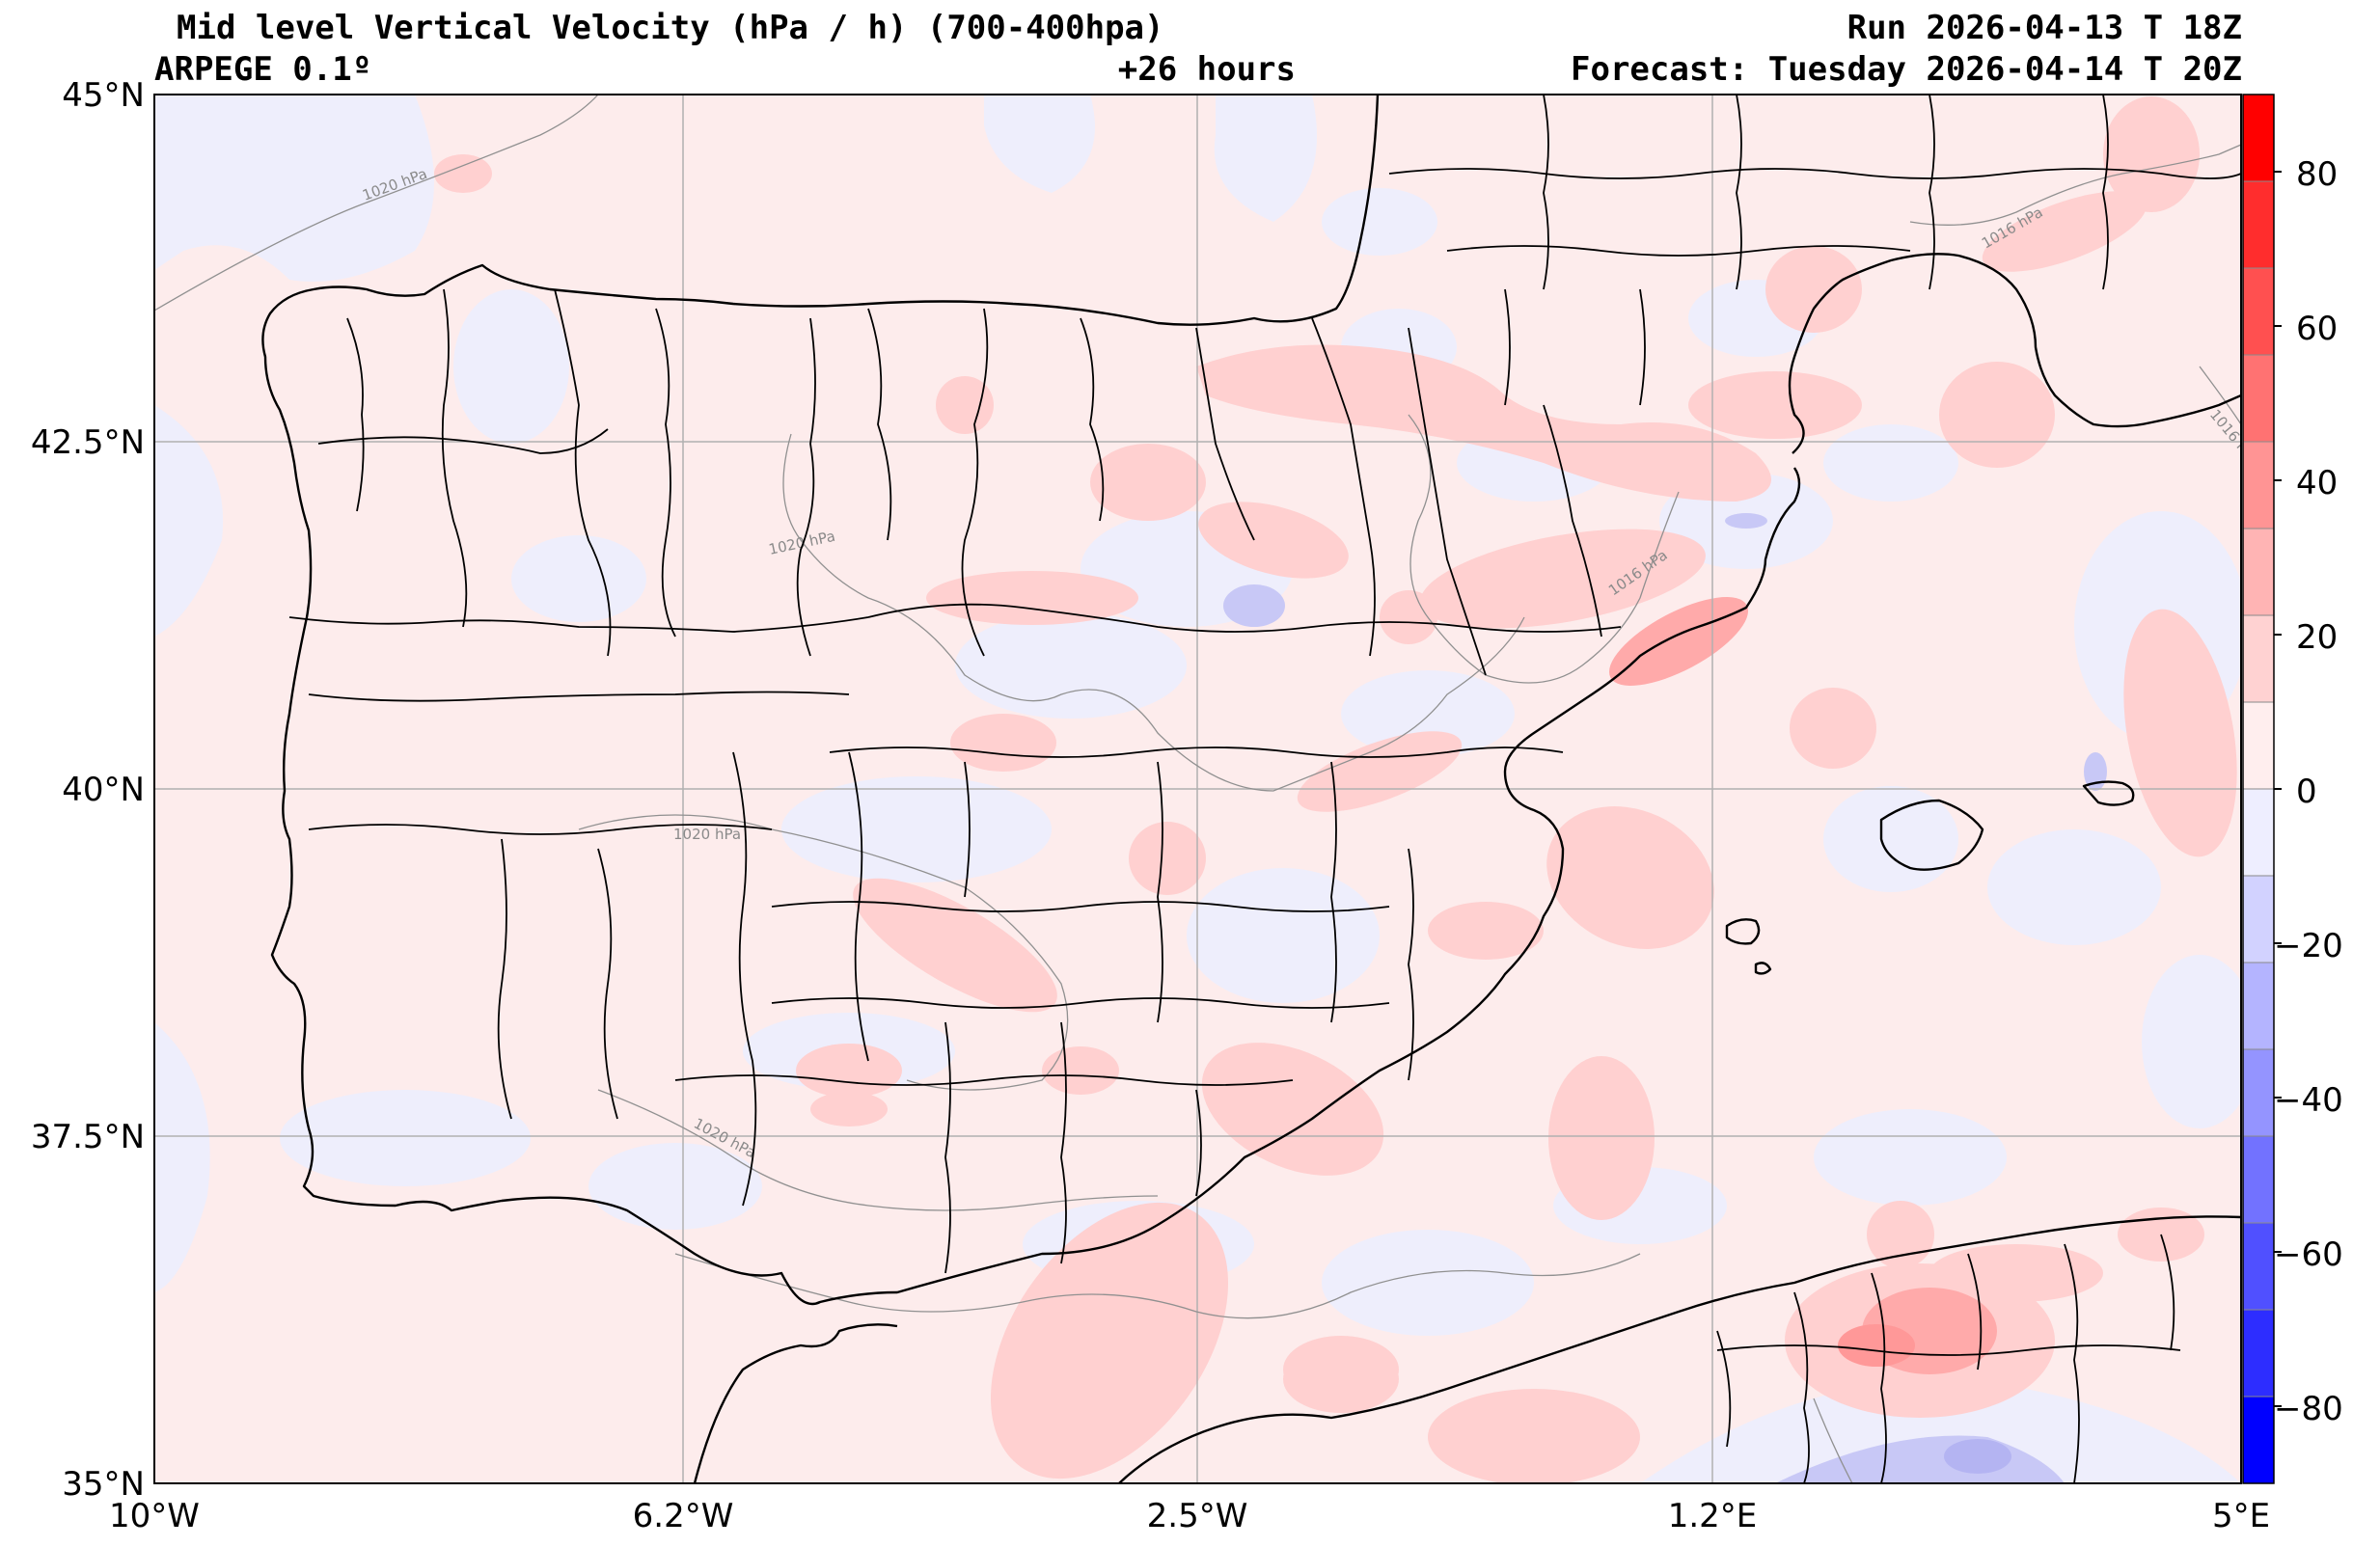 This screenshot has height=1547, width=2380. I want to click on colorbar-tick-label: 0, so click(2307, 792).